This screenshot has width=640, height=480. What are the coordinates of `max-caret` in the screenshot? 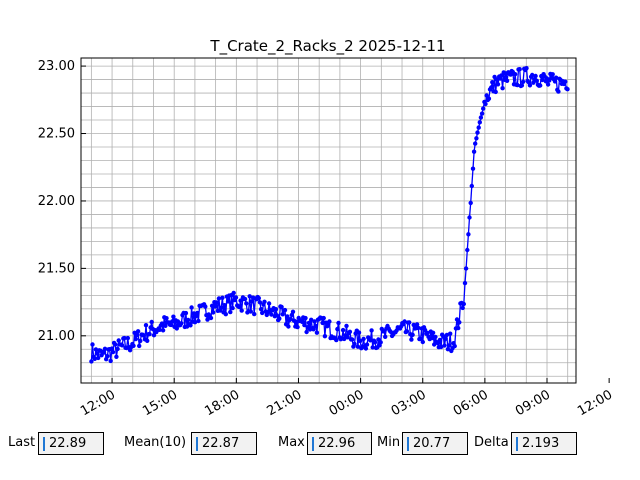 It's located at (313, 444).